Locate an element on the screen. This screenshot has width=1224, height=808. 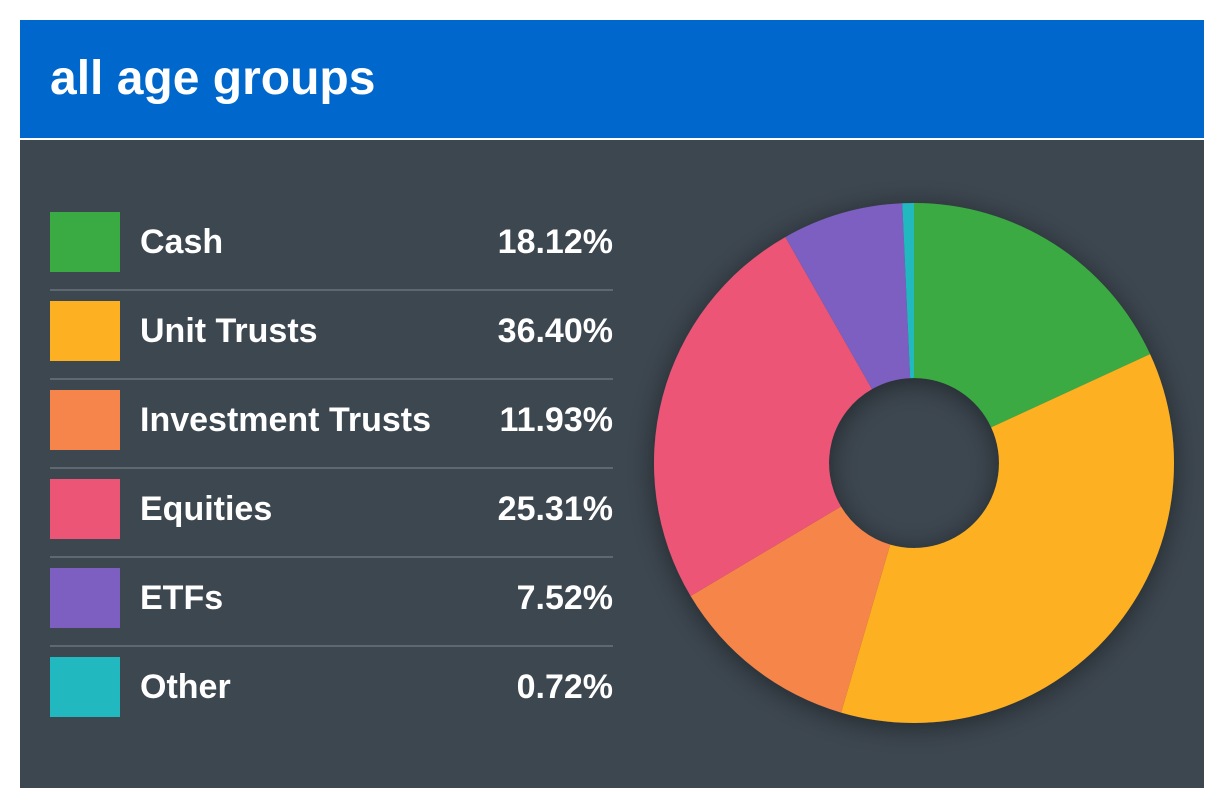
legend-swatch-etfs is located at coordinates (85, 598).